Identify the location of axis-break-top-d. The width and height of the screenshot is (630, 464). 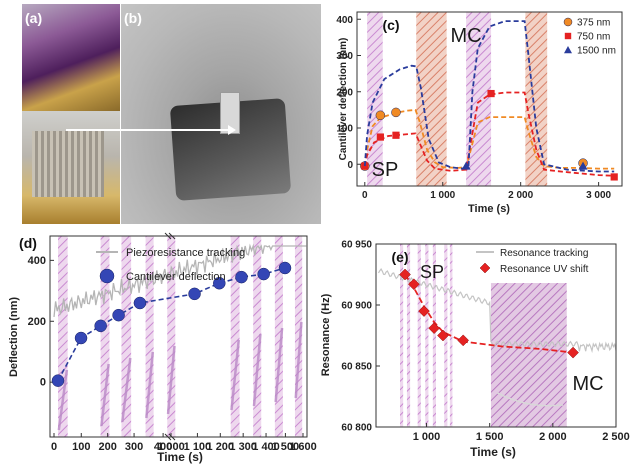
(170, 236).